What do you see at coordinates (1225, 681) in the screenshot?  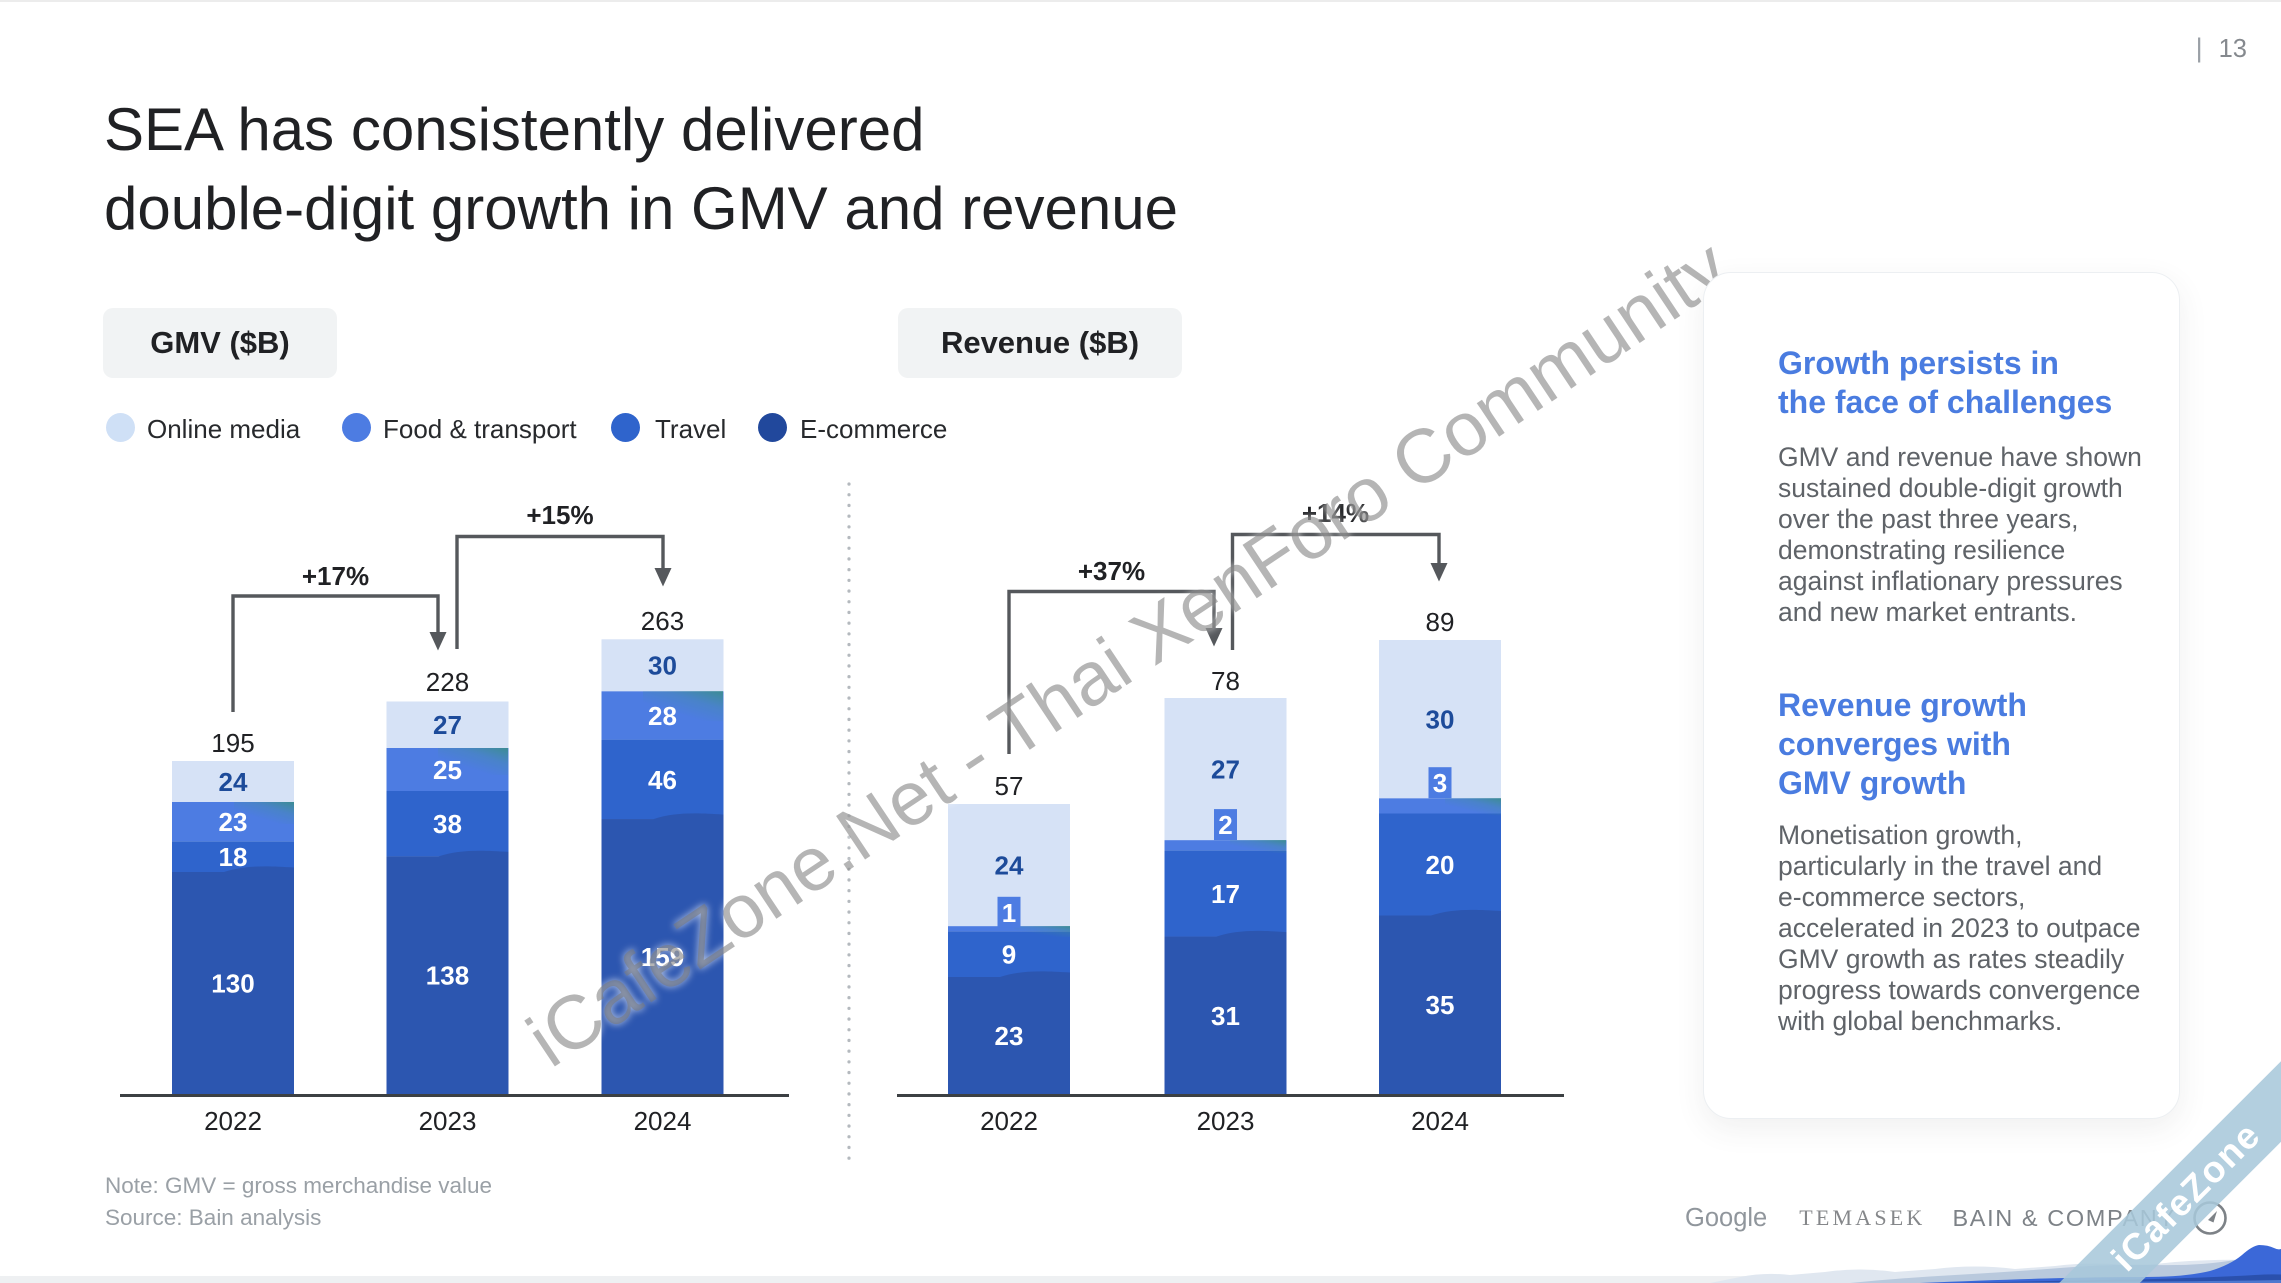 I see `svg-text: 78` at bounding box center [1225, 681].